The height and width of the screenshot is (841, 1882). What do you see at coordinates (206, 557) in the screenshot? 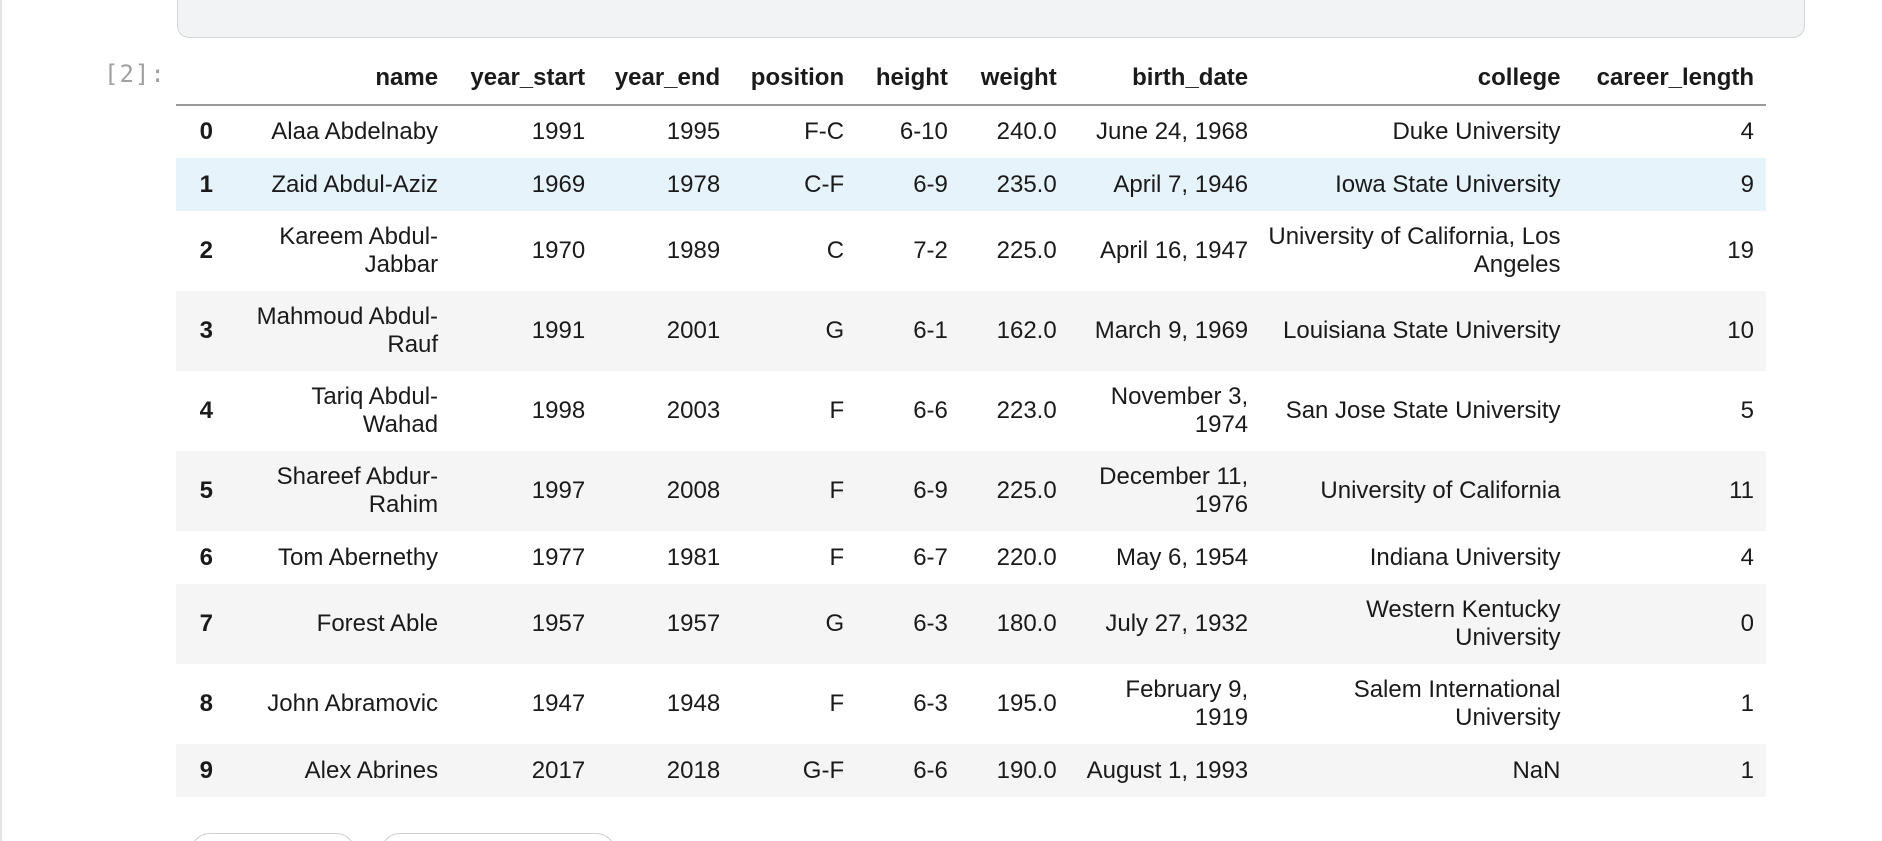
I see `row-index: 6` at bounding box center [206, 557].